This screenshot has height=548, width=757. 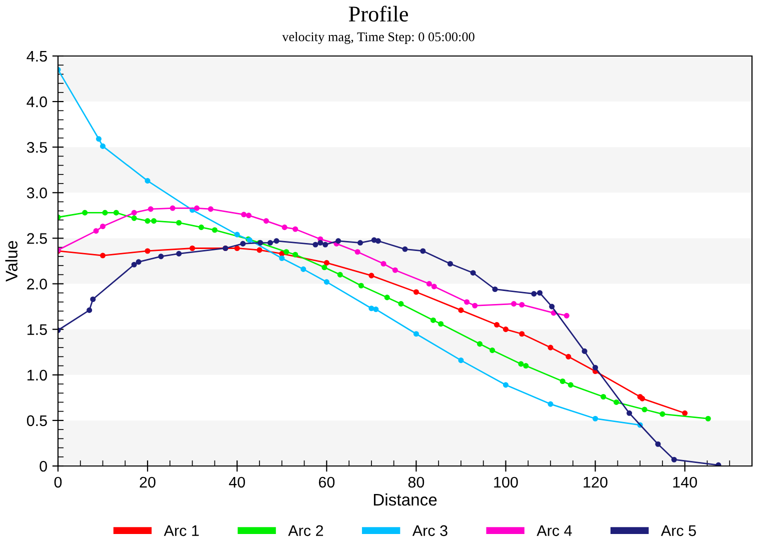 I want to click on x-tick-label: 20, so click(x=148, y=482).